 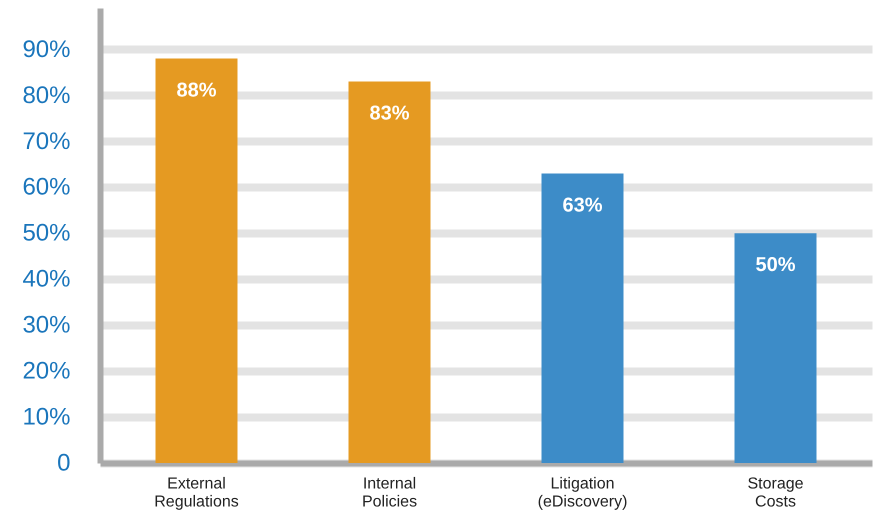 I want to click on y-tick-label: 70%, so click(x=46, y=141).